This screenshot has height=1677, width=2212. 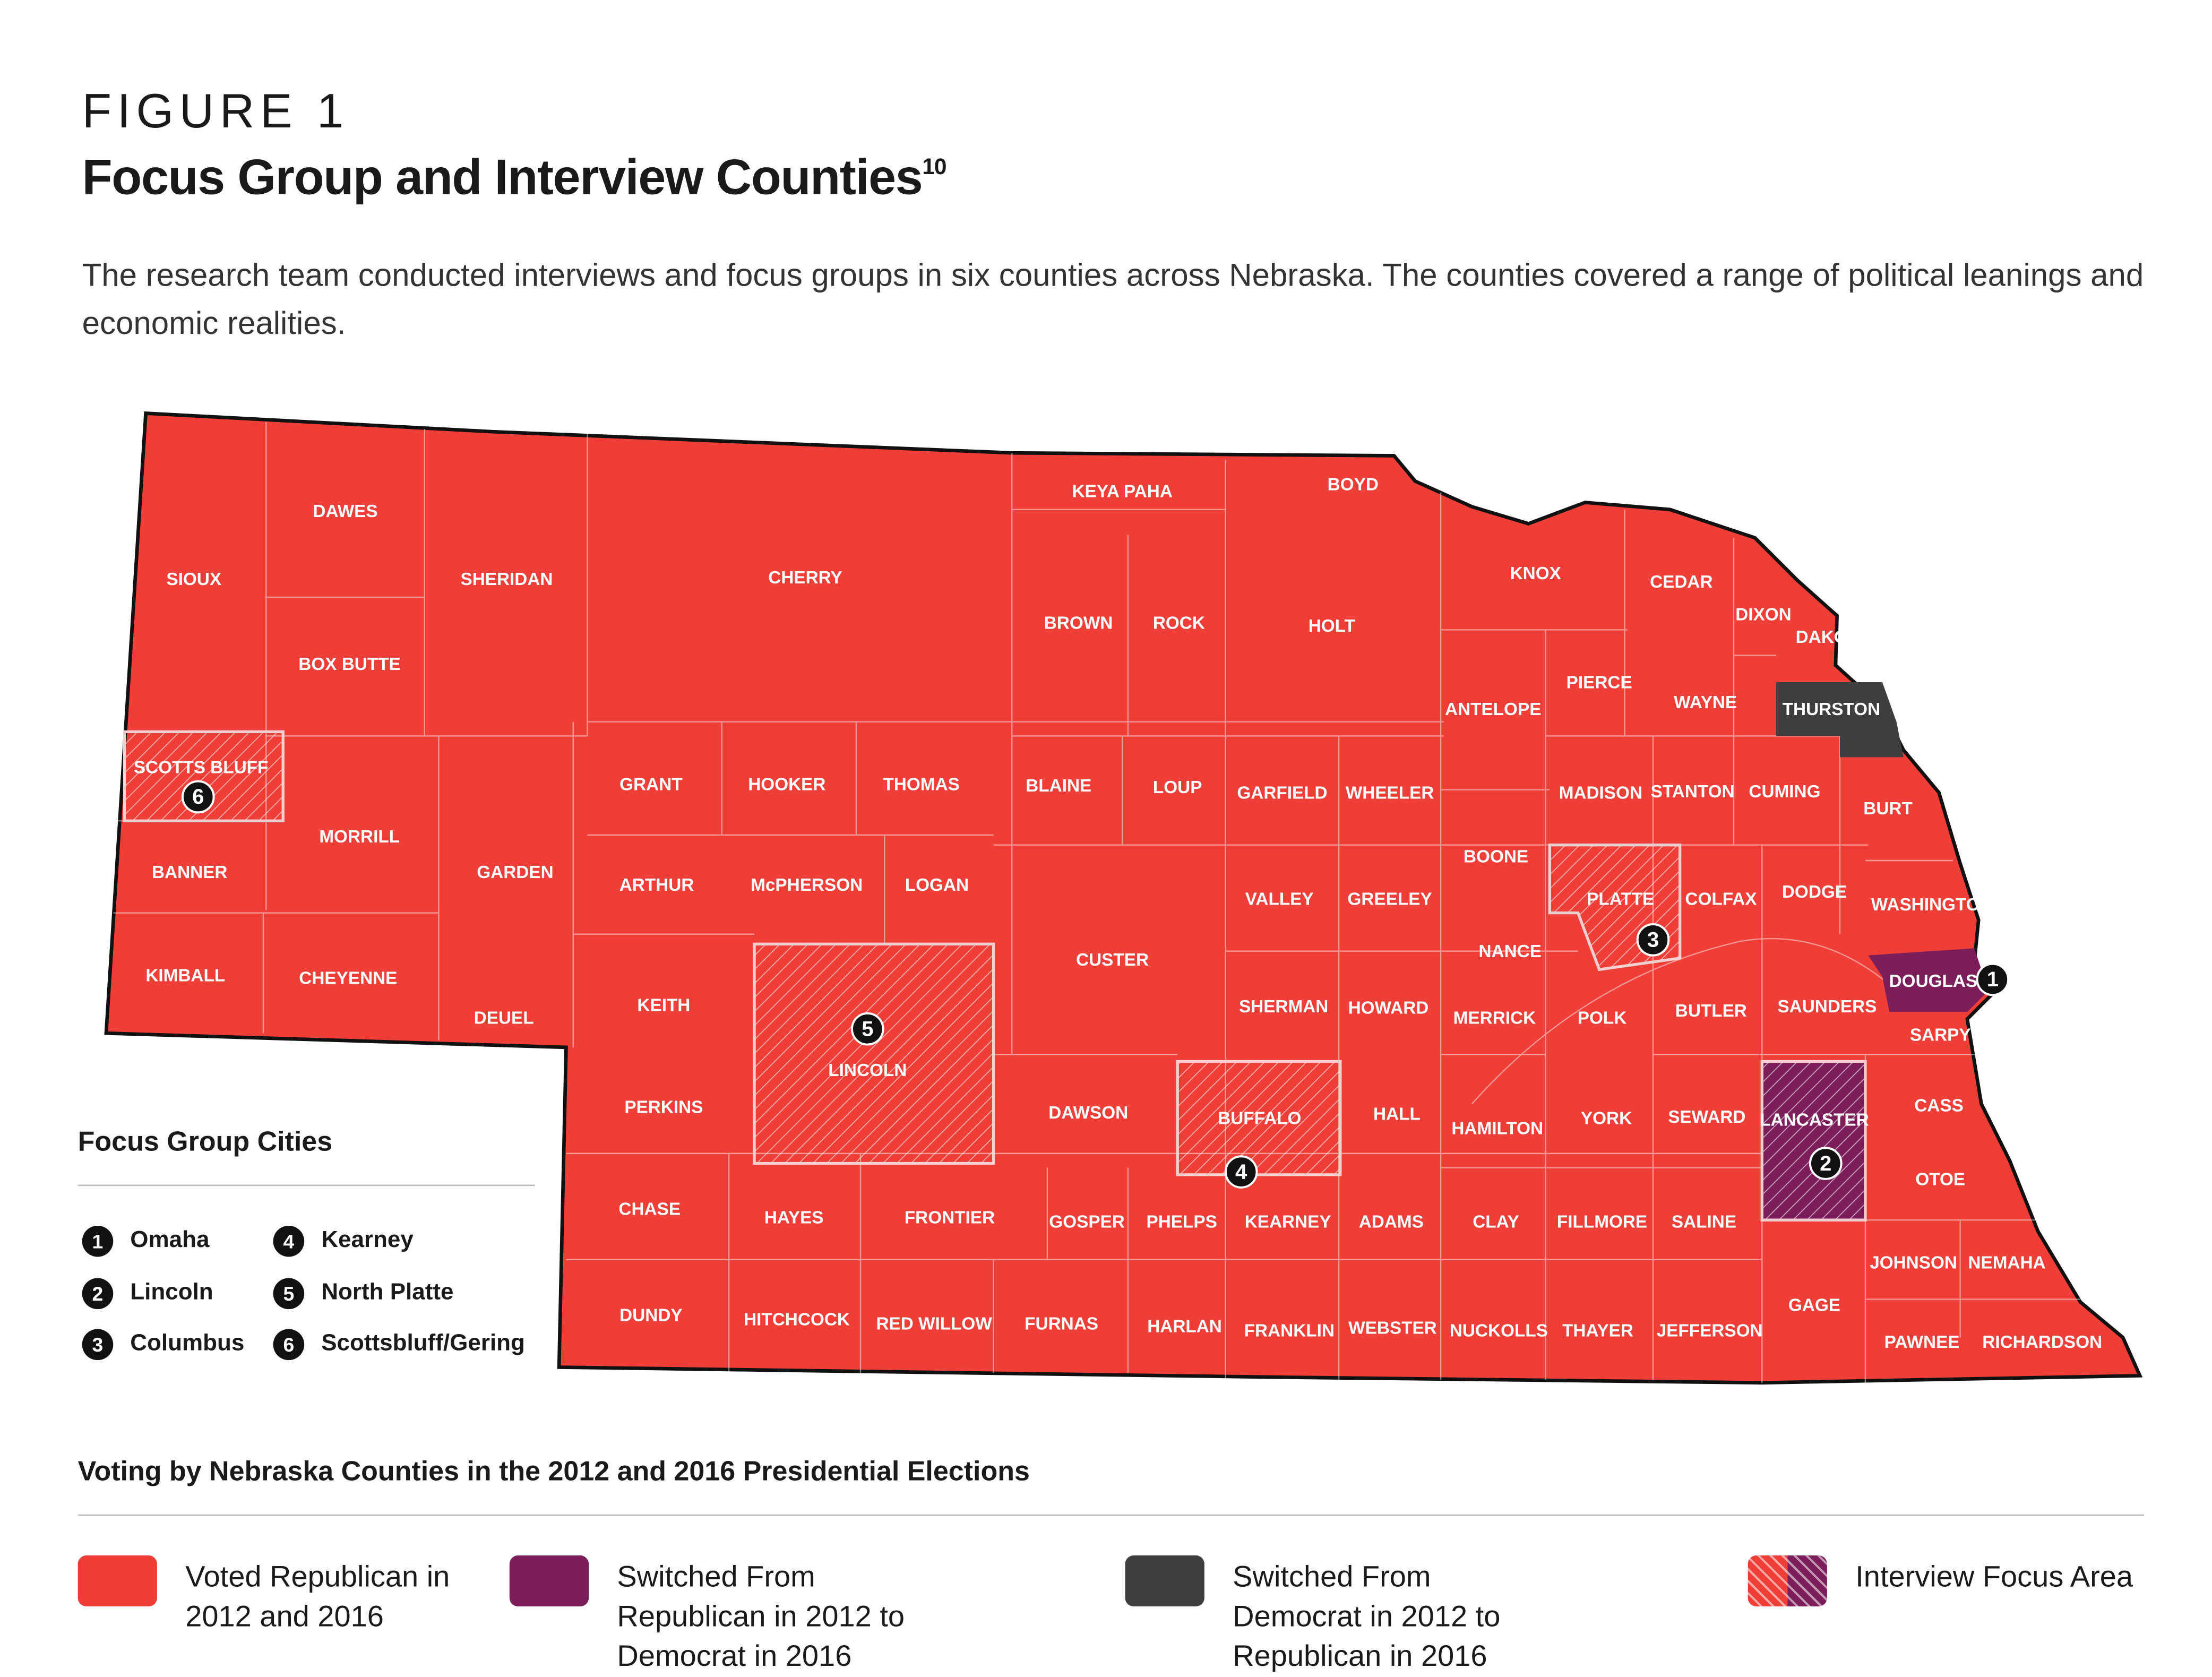 What do you see at coordinates (1493, 709) in the screenshot?
I see `county-label: ANTELOPE` at bounding box center [1493, 709].